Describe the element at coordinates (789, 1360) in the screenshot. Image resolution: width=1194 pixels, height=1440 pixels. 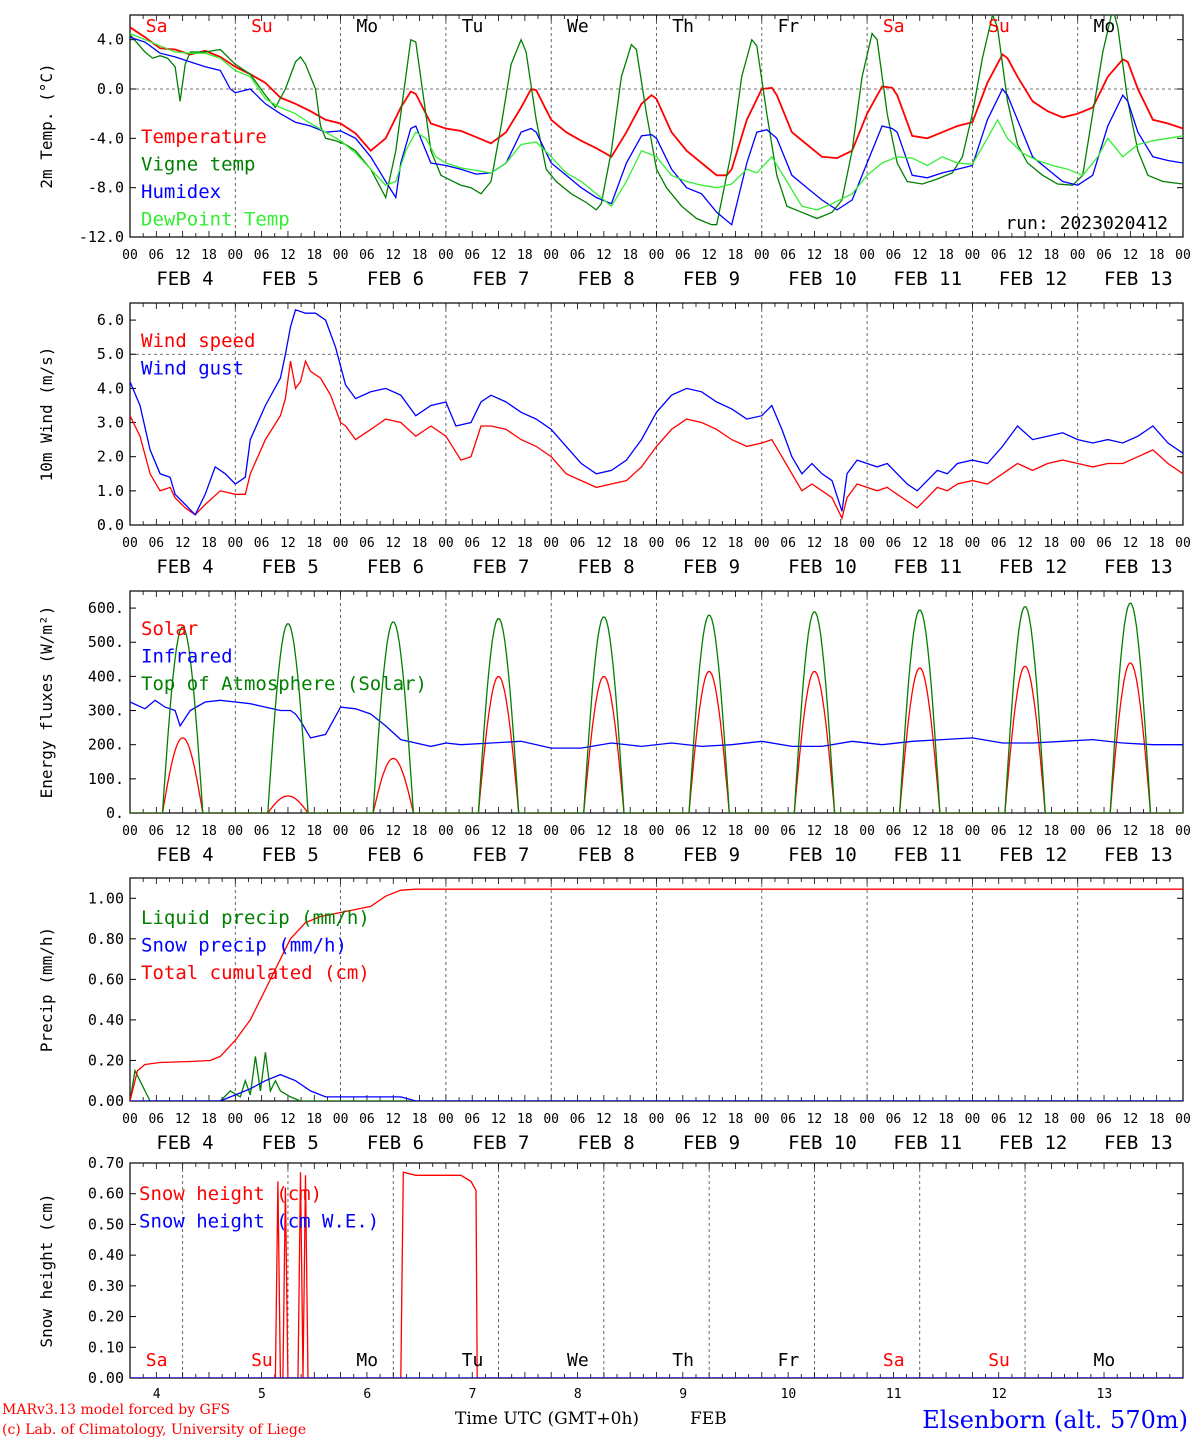
I see `day-name: Fr` at that location.